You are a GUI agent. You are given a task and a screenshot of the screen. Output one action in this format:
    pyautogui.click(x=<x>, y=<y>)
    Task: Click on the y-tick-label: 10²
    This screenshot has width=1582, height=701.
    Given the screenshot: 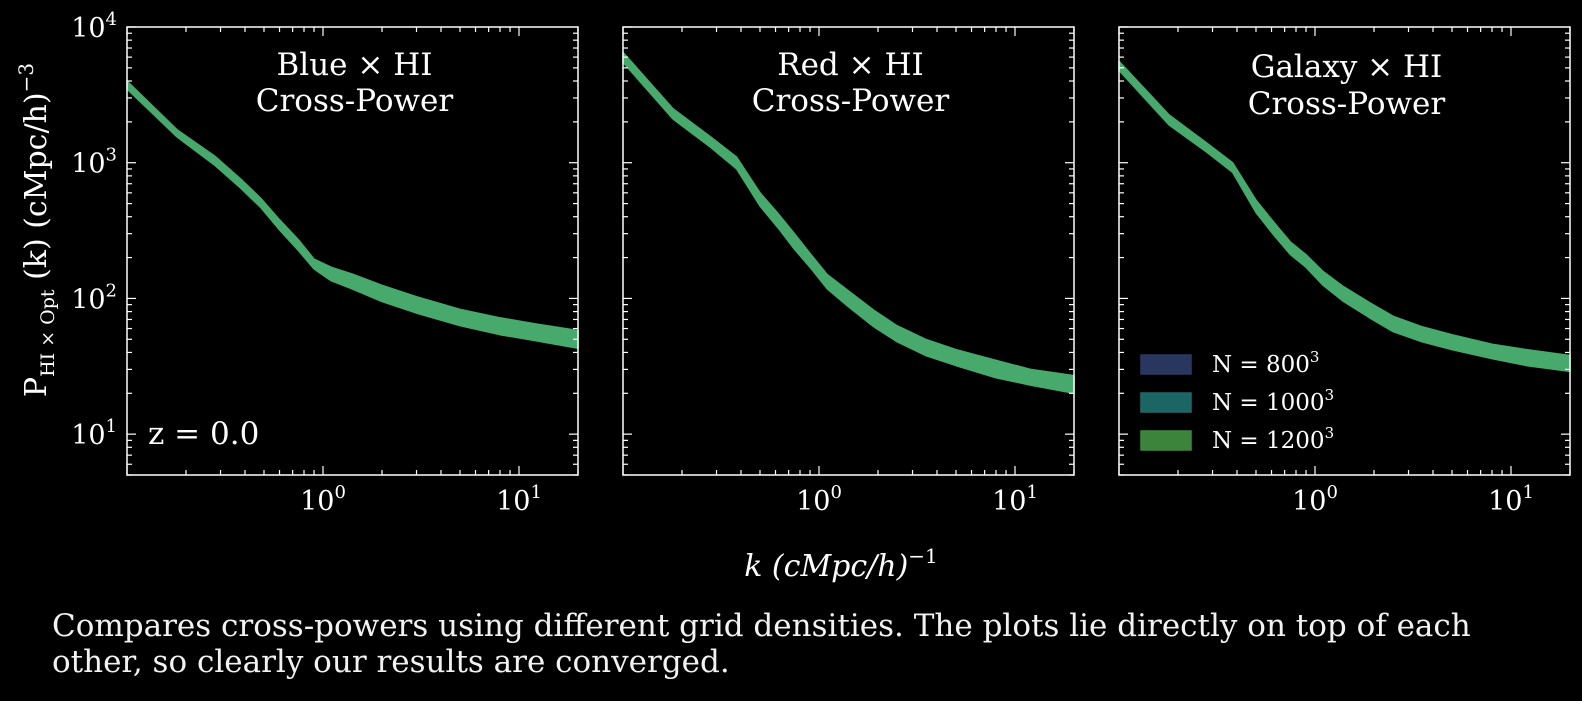 What is the action you would take?
    pyautogui.click(x=94, y=297)
    